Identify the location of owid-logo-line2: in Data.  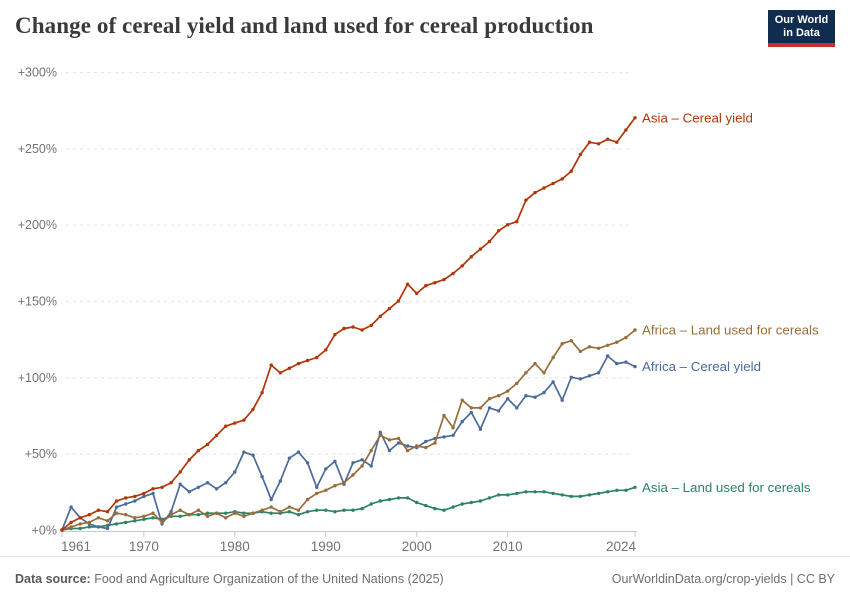
(801, 32).